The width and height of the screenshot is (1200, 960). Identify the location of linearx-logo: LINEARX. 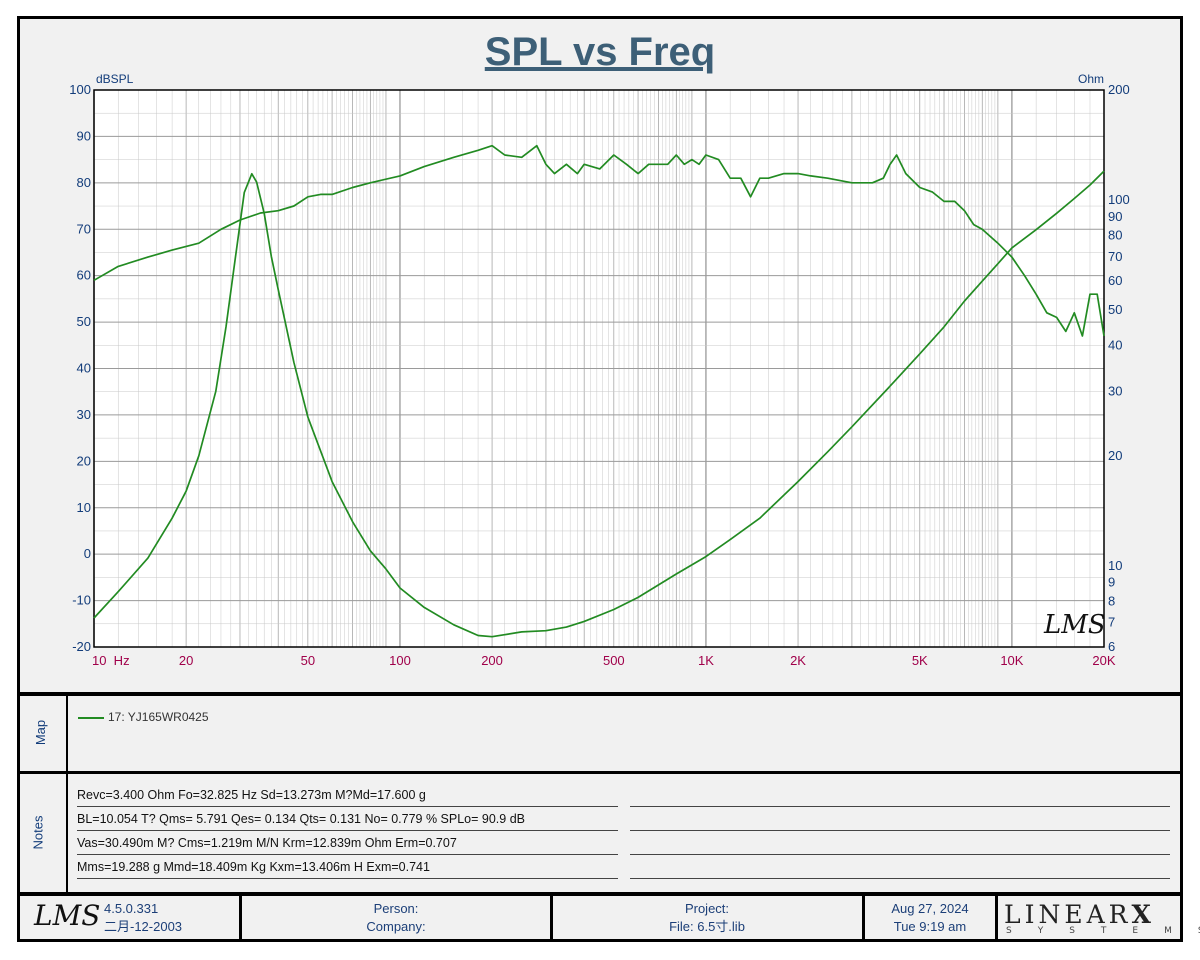
(1079, 914).